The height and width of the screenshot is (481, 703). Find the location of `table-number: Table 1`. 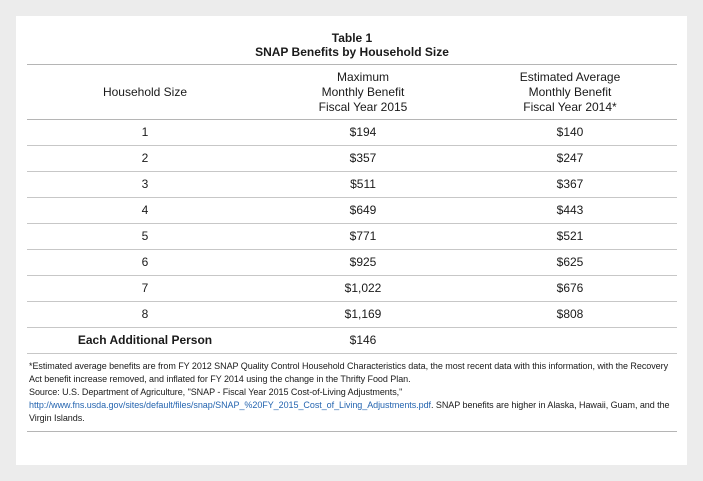

table-number: Table 1 is located at coordinates (352, 38).